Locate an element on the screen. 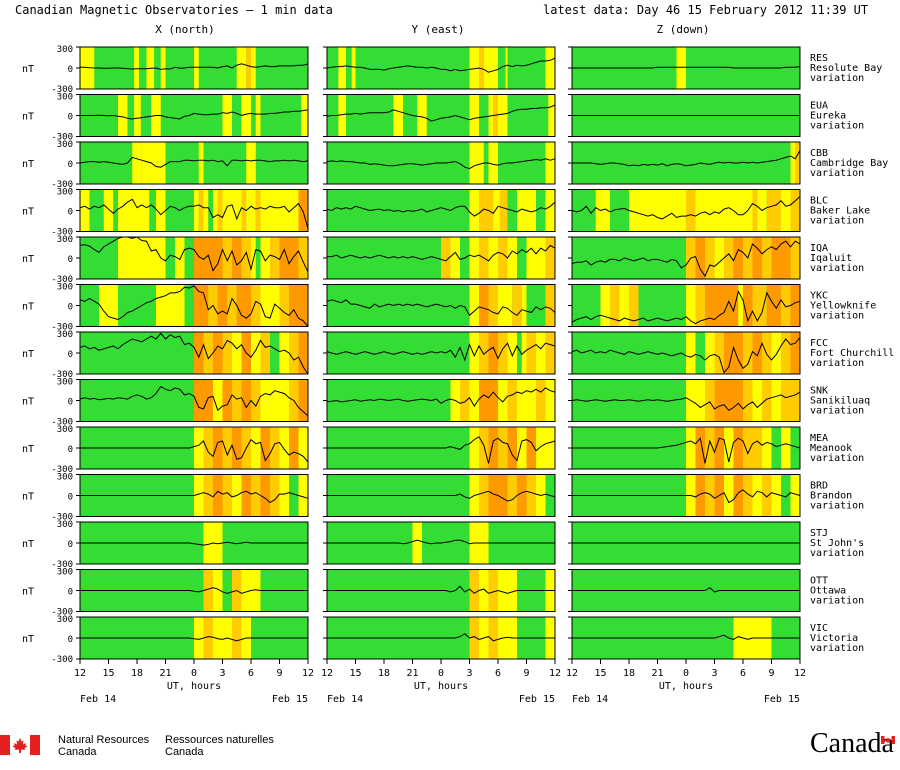  series-line-stj-x is located at coordinates (194, 543).